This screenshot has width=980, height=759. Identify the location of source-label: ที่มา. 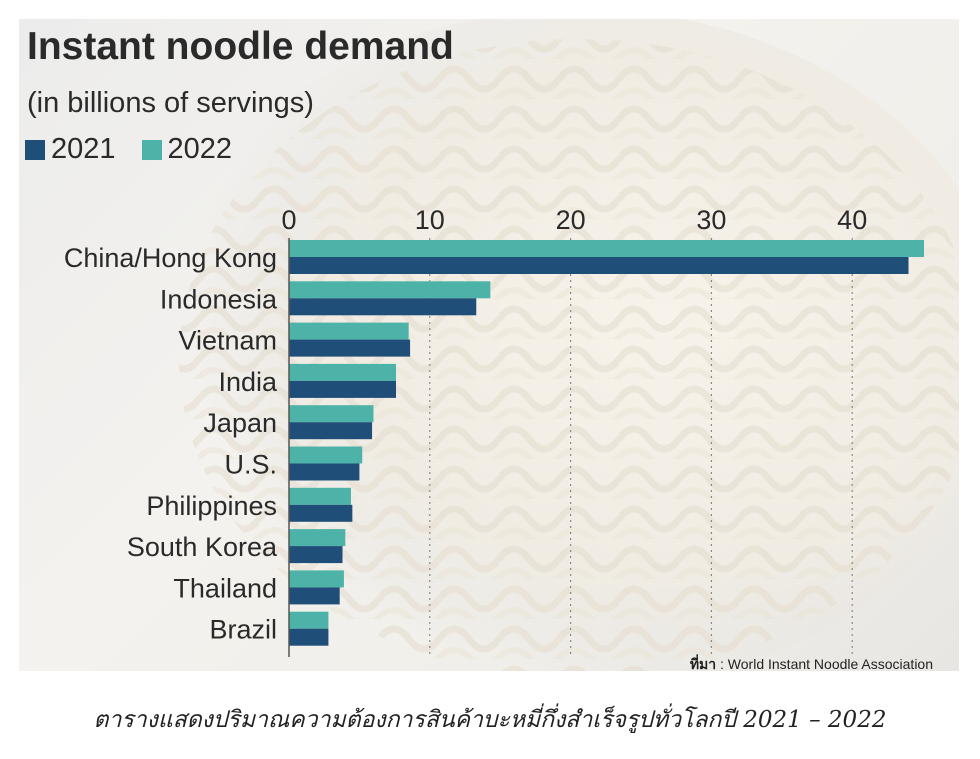
(703, 663).